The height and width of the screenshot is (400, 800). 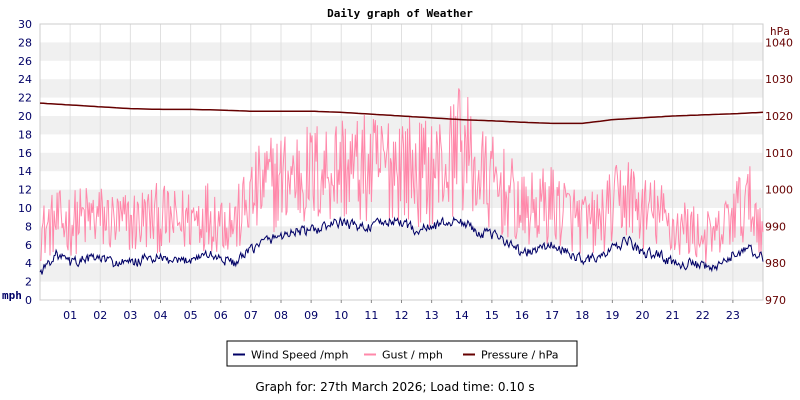 I want to click on left-tick-label: 14, so click(x=25, y=171).